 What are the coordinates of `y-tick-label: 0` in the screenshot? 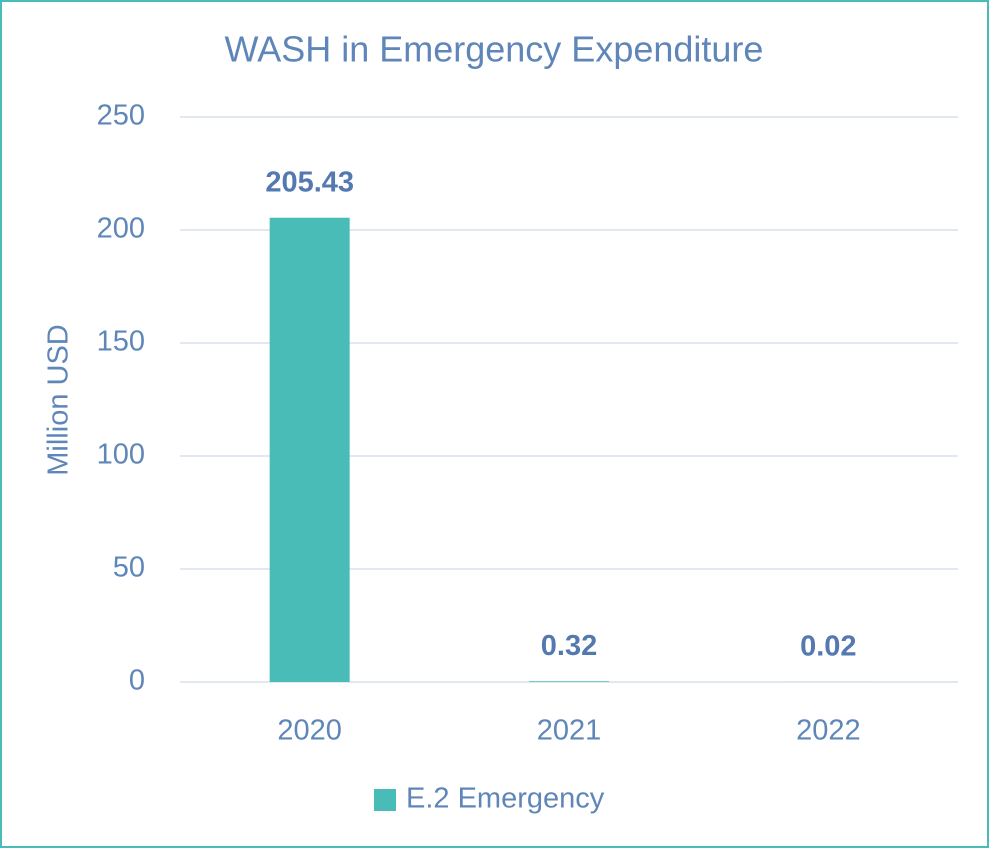 It's located at (137, 681).